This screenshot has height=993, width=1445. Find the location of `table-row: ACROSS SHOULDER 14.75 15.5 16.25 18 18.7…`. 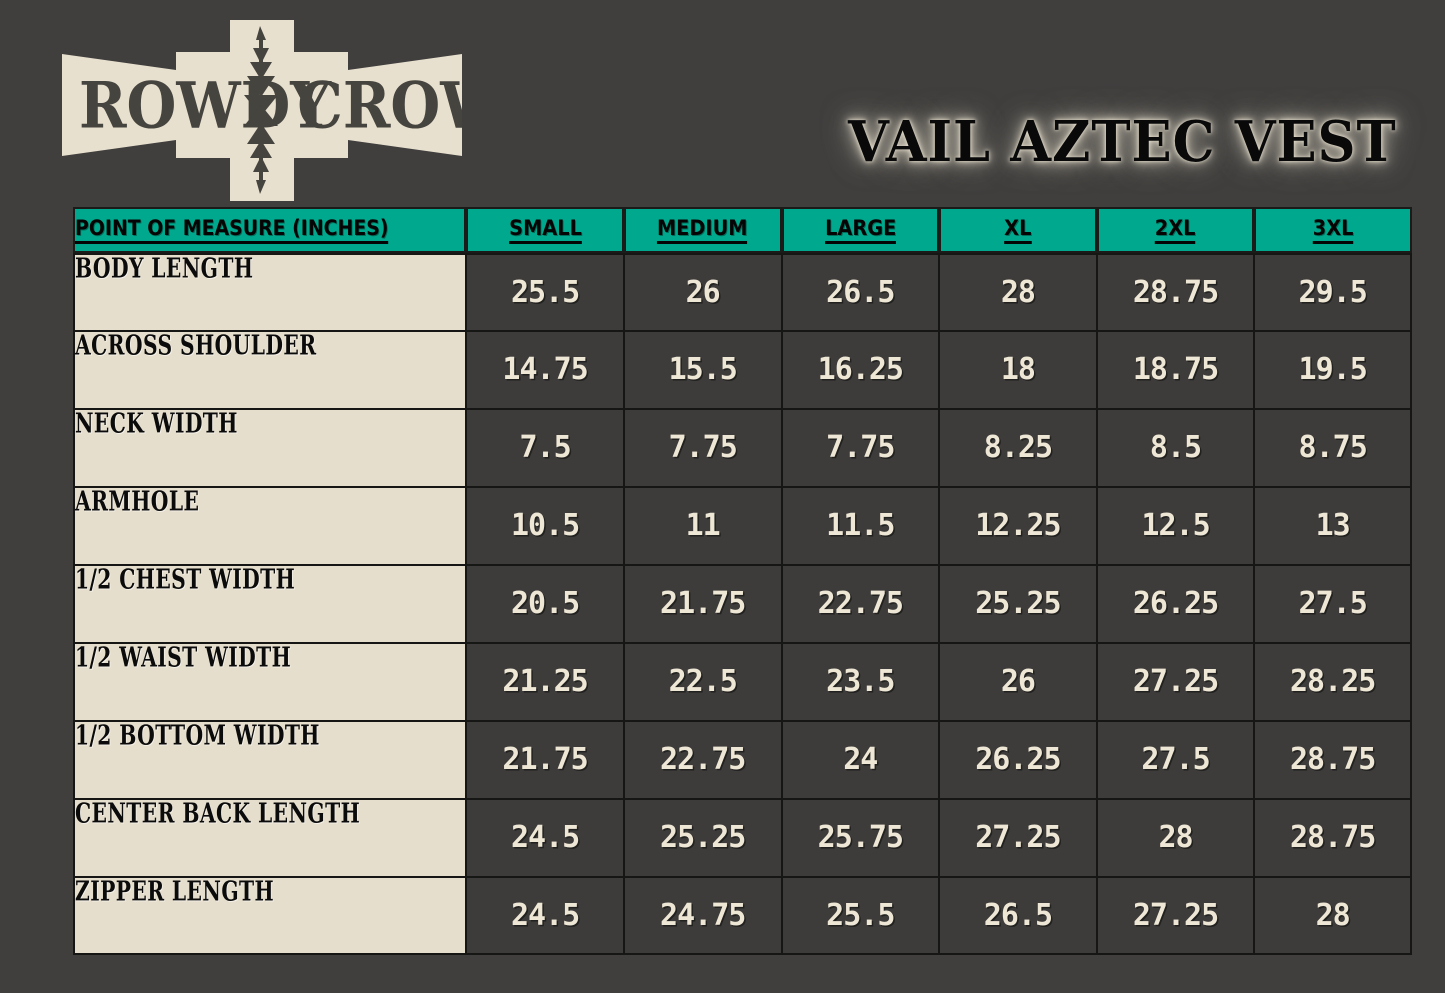

table-row: ACROSS SHOULDER 14.75 15.5 16.25 18 18.7… is located at coordinates (742, 370).